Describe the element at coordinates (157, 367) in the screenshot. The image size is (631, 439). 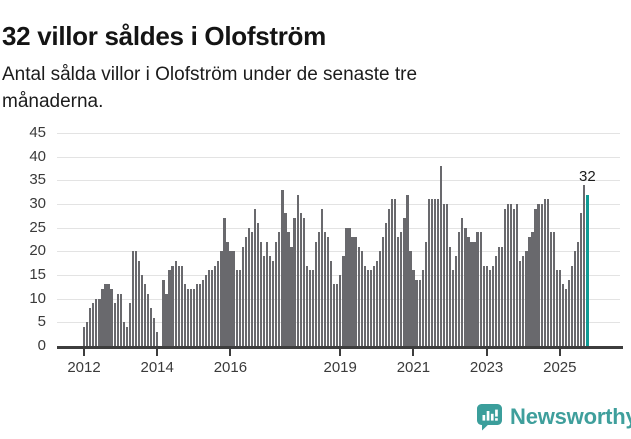
I see `x-tick-label: 2014` at that location.